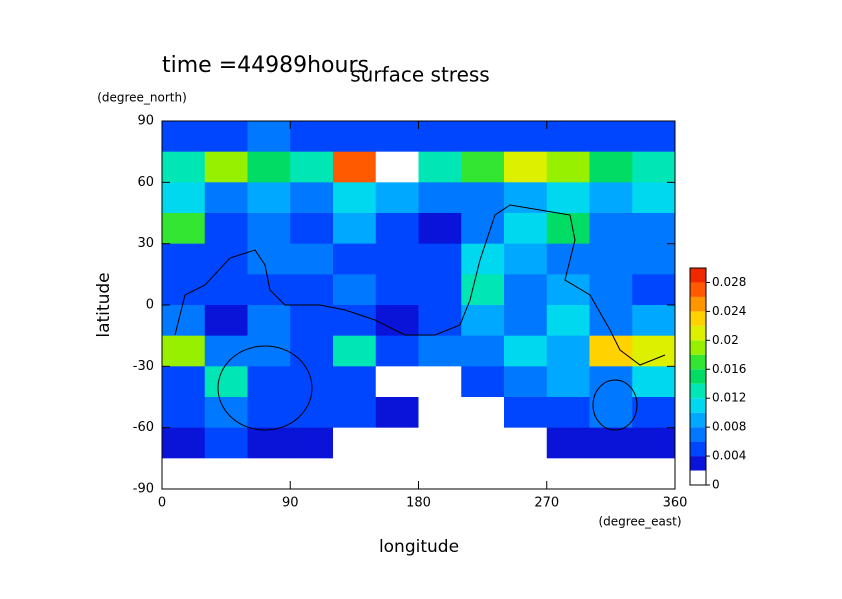  I want to click on colorbar-tick-label: 0.016, so click(729, 369).